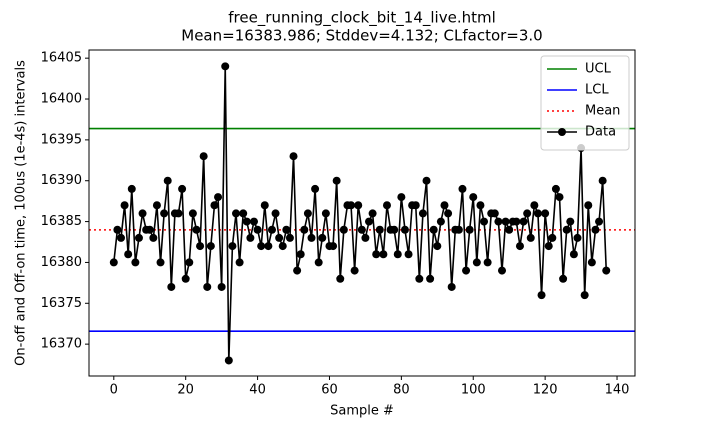 Image resolution: width=706 pixels, height=422 pixels. Describe the element at coordinates (61, 139) in the screenshot. I see `y-tick-label: 16395` at that location.